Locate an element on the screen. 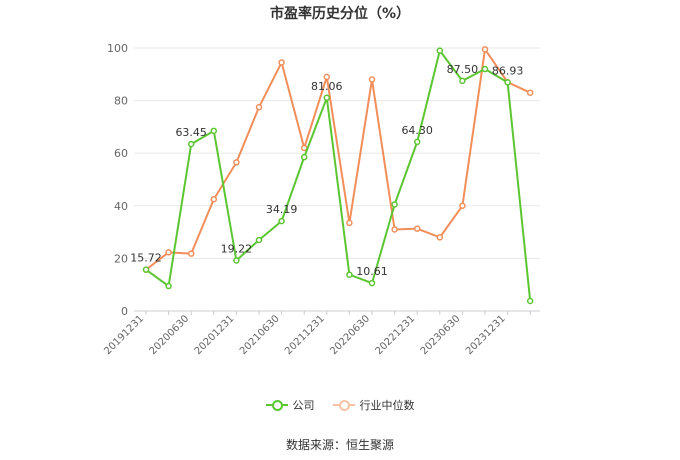  data-source: 数据来源：恒生聚源 is located at coordinates (339, 445).